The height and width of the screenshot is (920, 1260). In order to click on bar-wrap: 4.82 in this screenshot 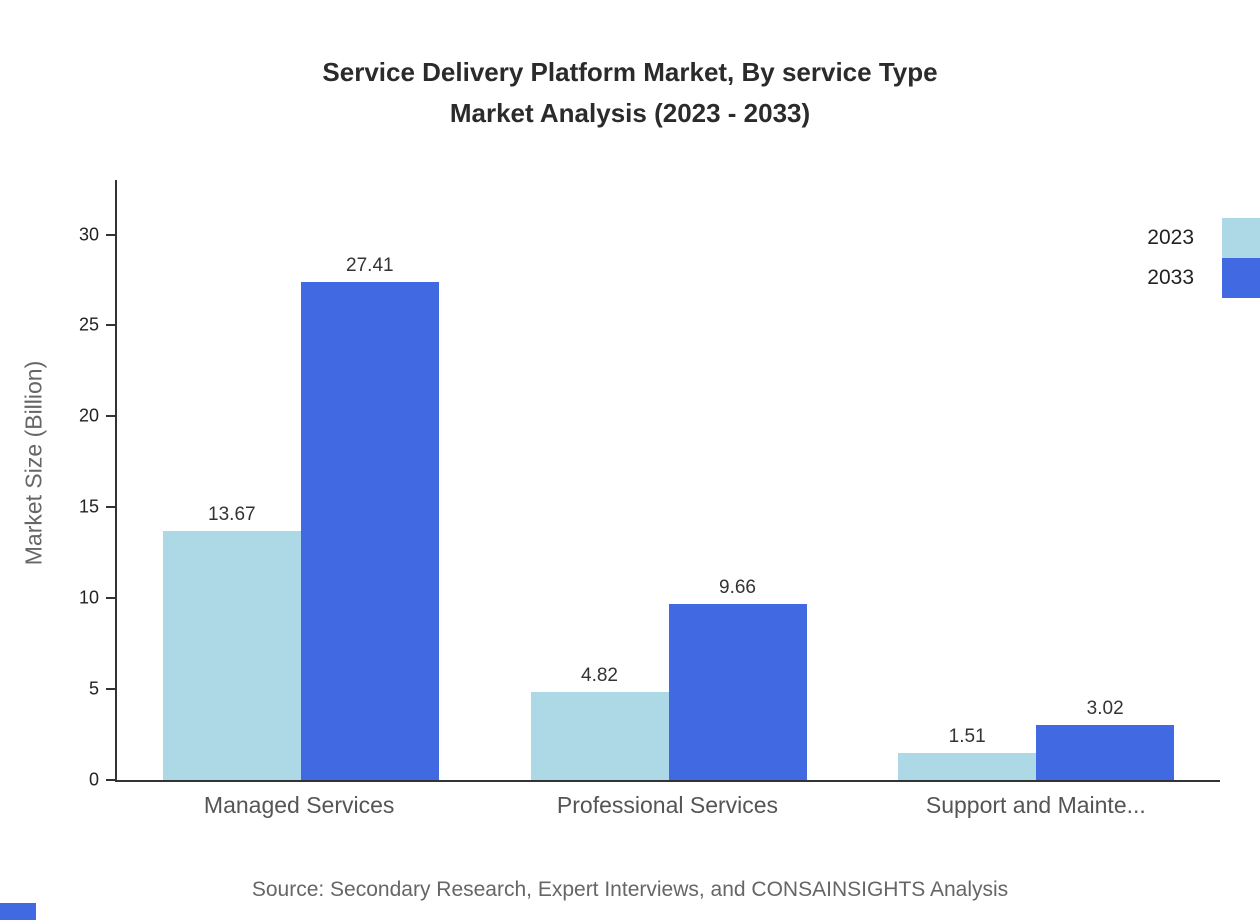, I will do `click(599, 722)`.